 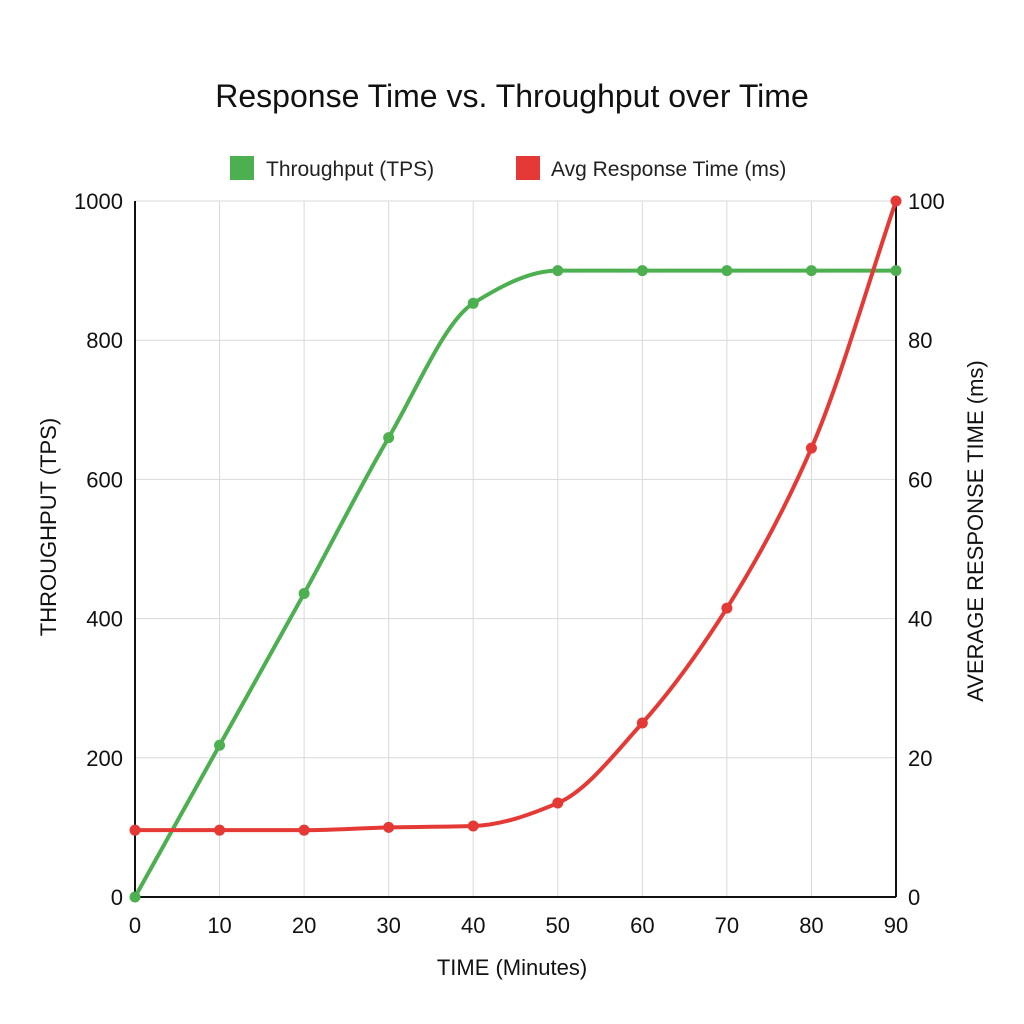 I want to click on x-tick-label: 50, so click(x=558, y=925).